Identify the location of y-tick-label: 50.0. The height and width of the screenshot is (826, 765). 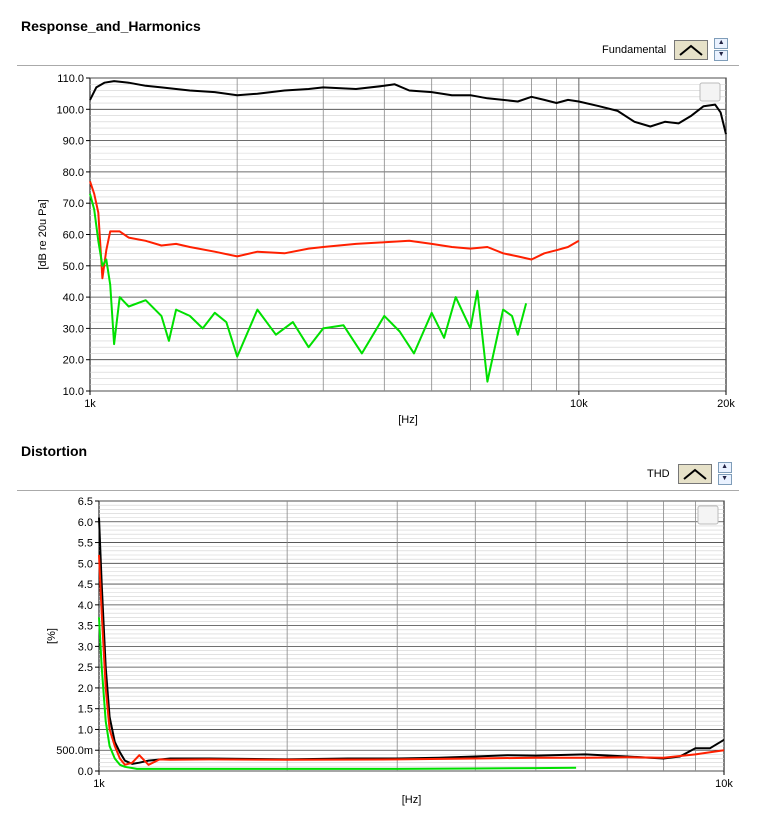
(73, 267).